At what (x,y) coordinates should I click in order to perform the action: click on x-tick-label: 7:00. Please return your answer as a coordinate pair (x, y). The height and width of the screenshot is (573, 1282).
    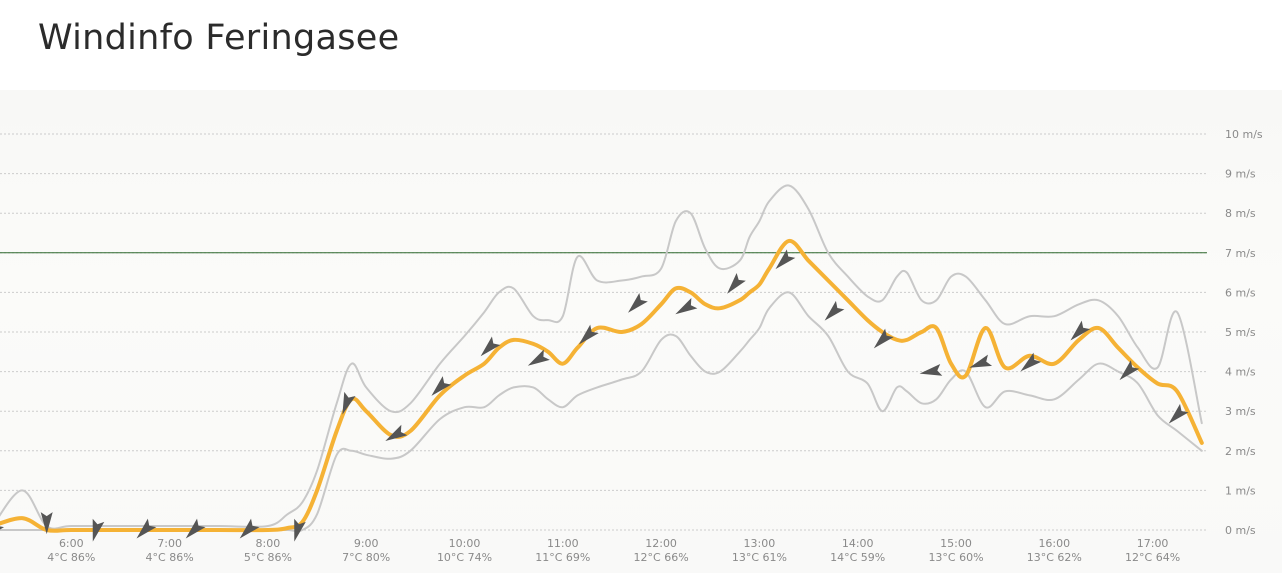
    Looking at the image, I should click on (169, 543).